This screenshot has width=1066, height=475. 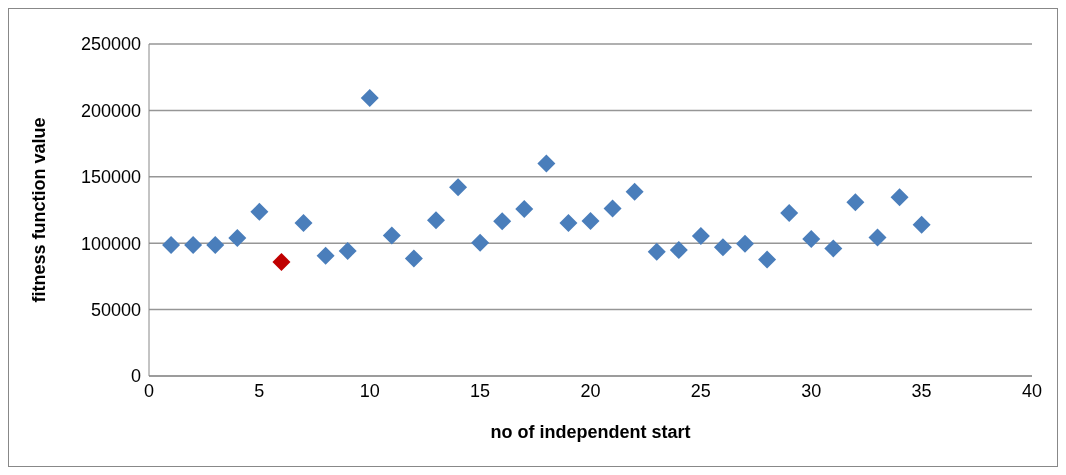 What do you see at coordinates (811, 390) in the screenshot?
I see `x-tick-label: 30` at bounding box center [811, 390].